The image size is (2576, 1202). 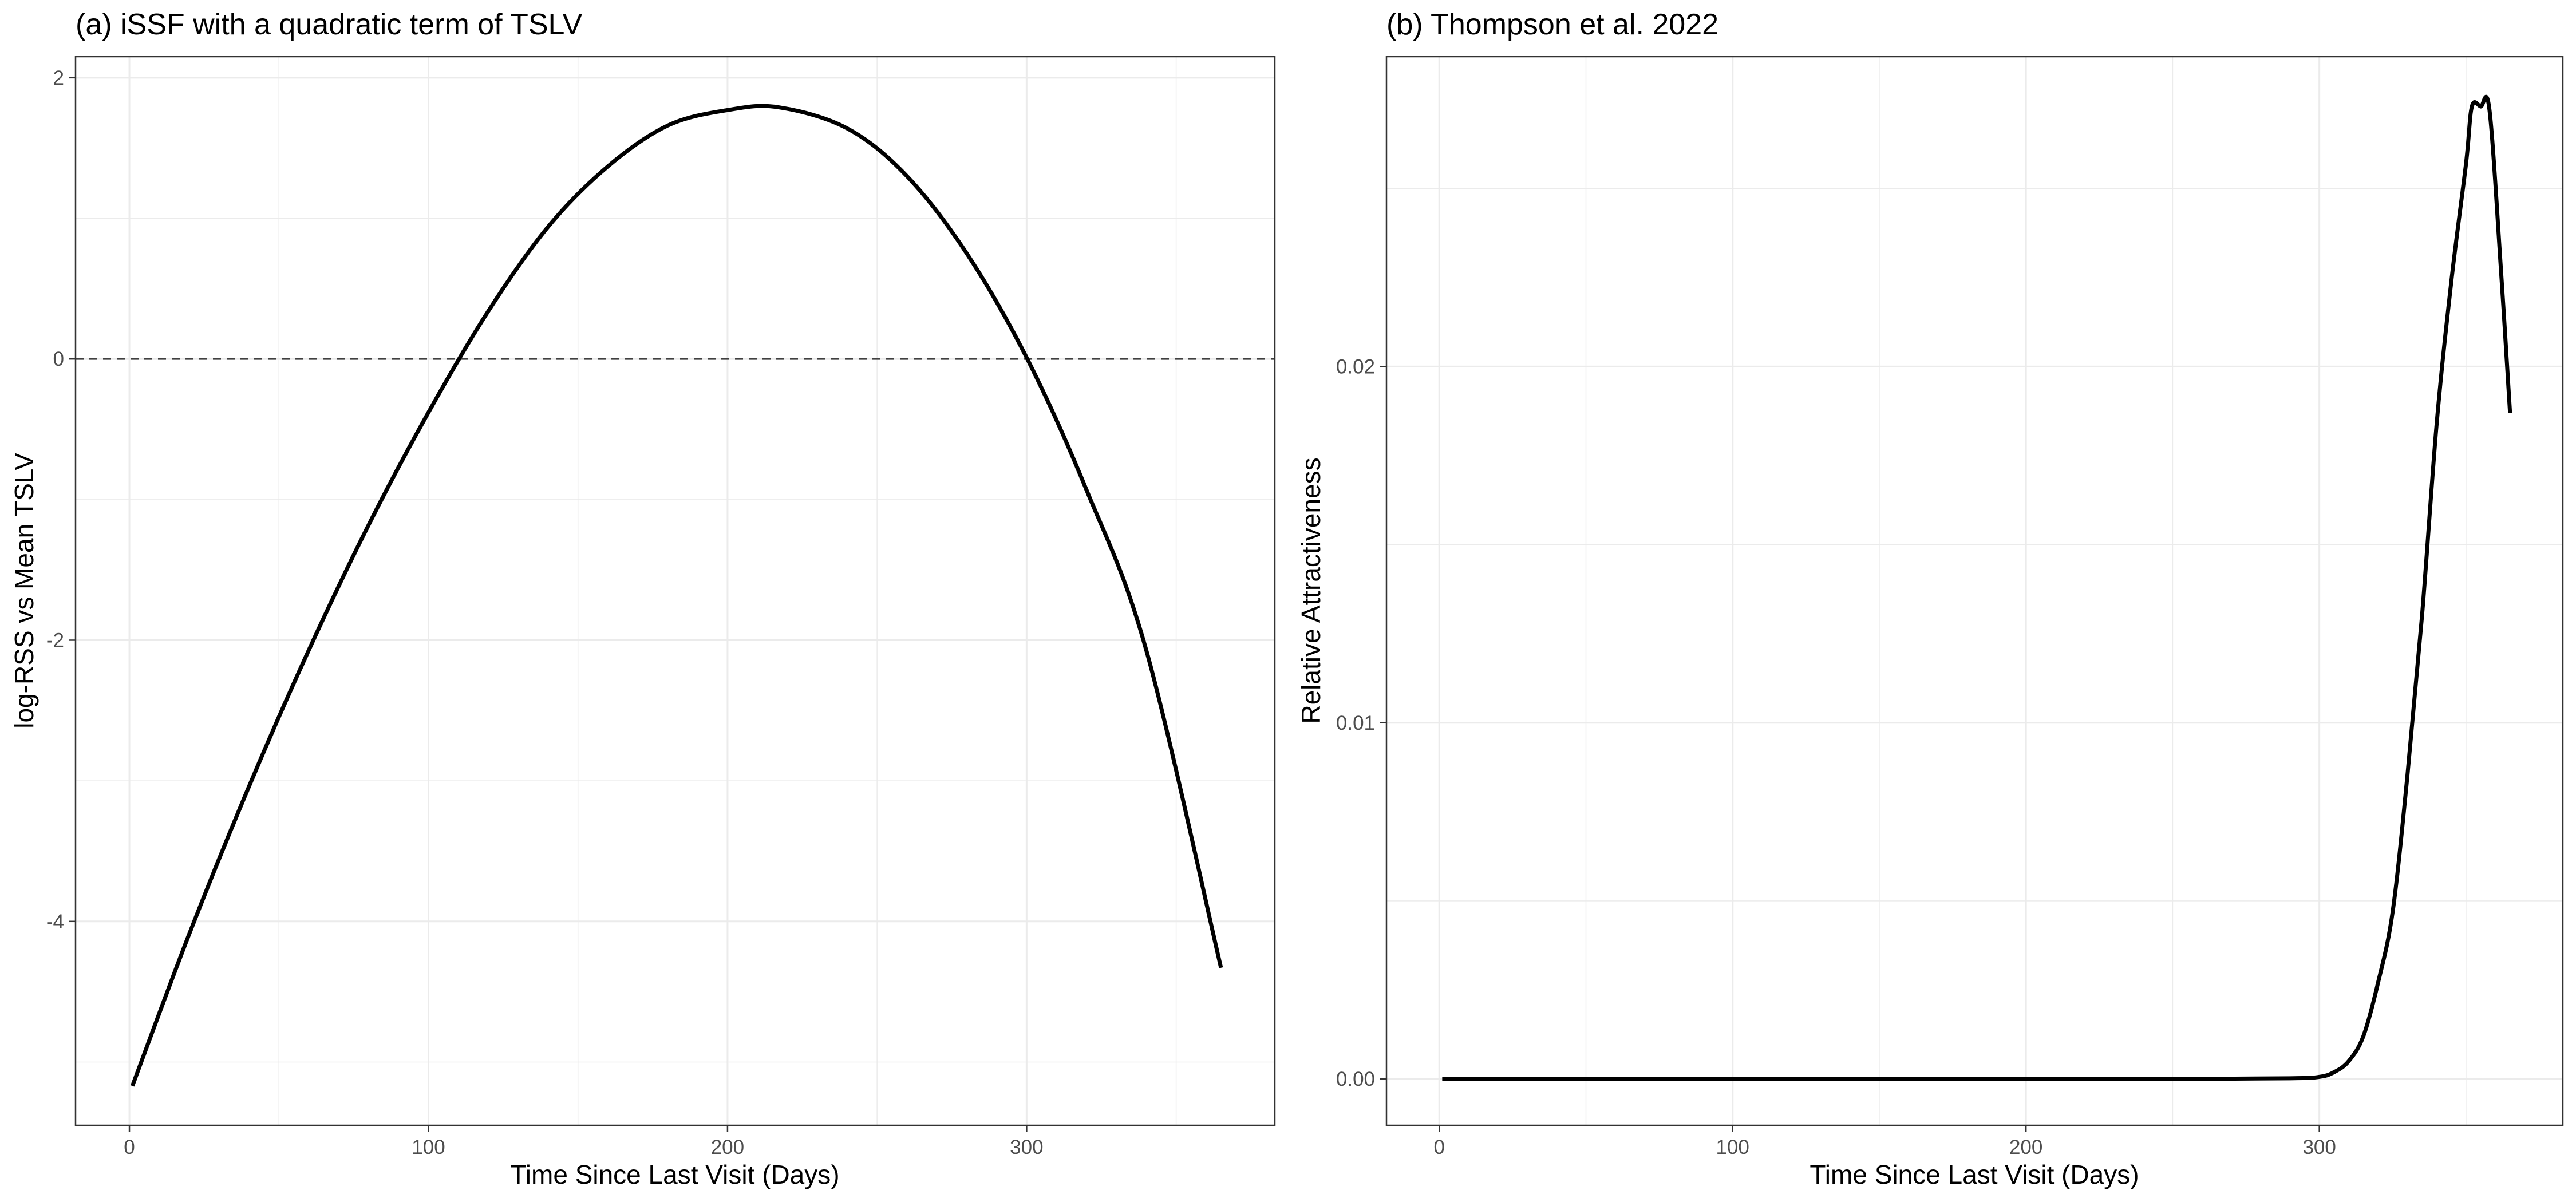 What do you see at coordinates (129, 1147) in the screenshot?
I see `panel-a-x-tick-label: 0` at bounding box center [129, 1147].